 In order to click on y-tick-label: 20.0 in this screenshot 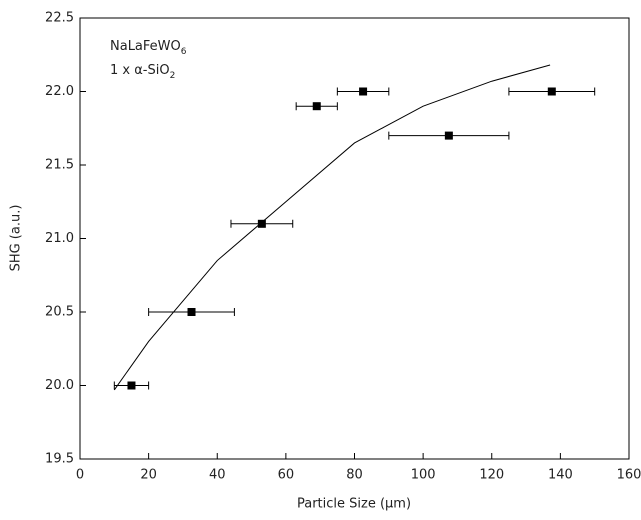, I will do `click(59, 385)`.